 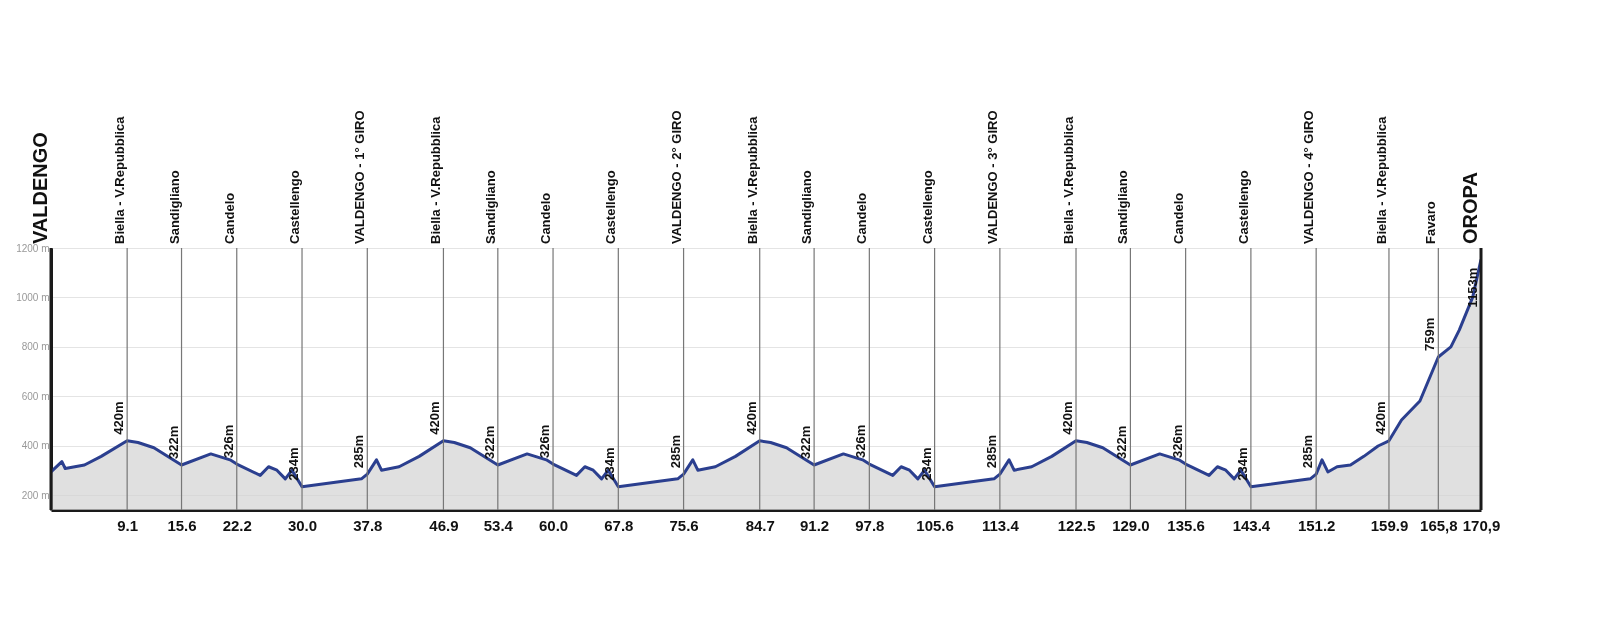 What do you see at coordinates (1251, 525) in the screenshot?
I see `x-tick-label: 143.4` at bounding box center [1251, 525].